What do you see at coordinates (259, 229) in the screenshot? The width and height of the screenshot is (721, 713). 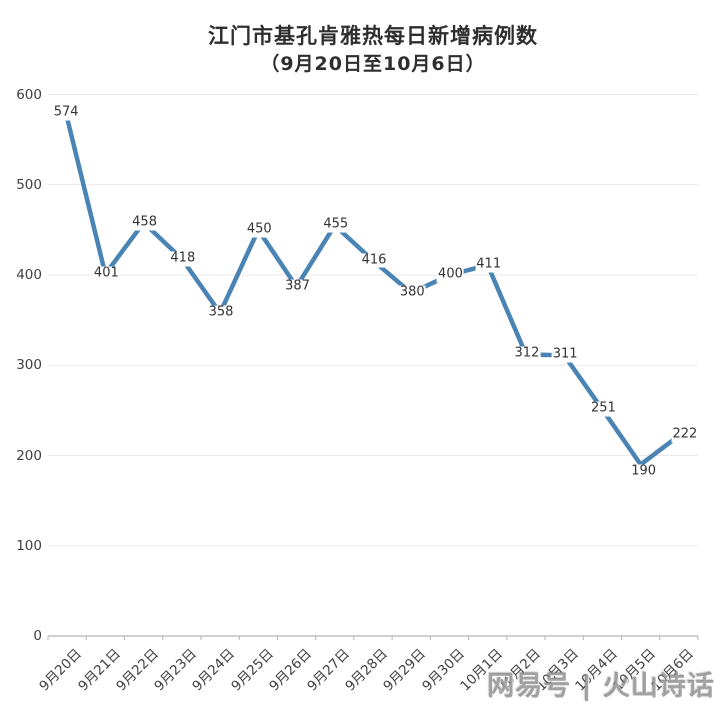 I see `data-label-9月25日: 450` at bounding box center [259, 229].